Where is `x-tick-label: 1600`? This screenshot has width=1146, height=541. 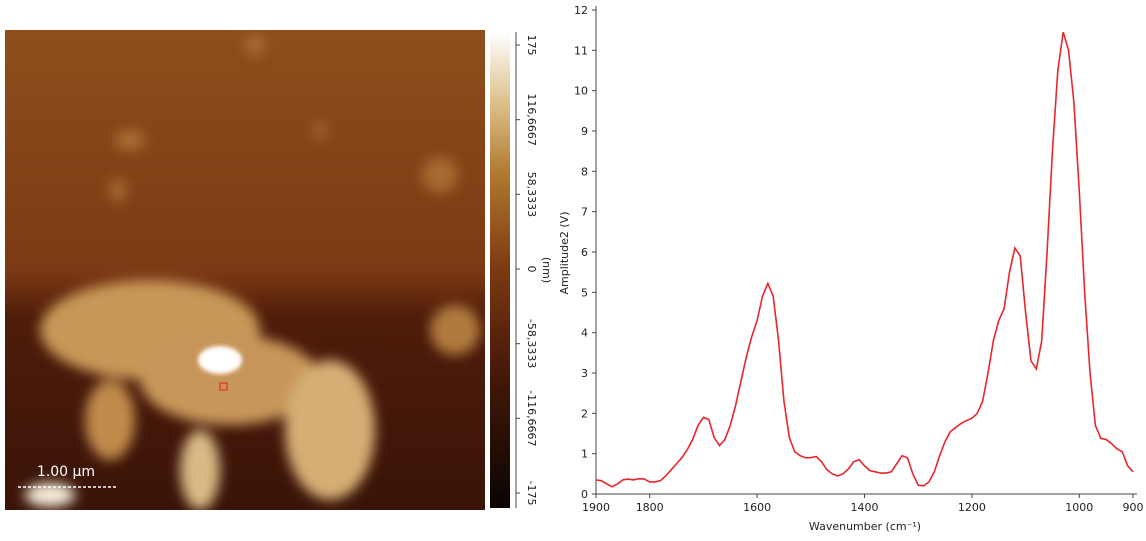
x-tick-label: 1600 is located at coordinates (757, 507).